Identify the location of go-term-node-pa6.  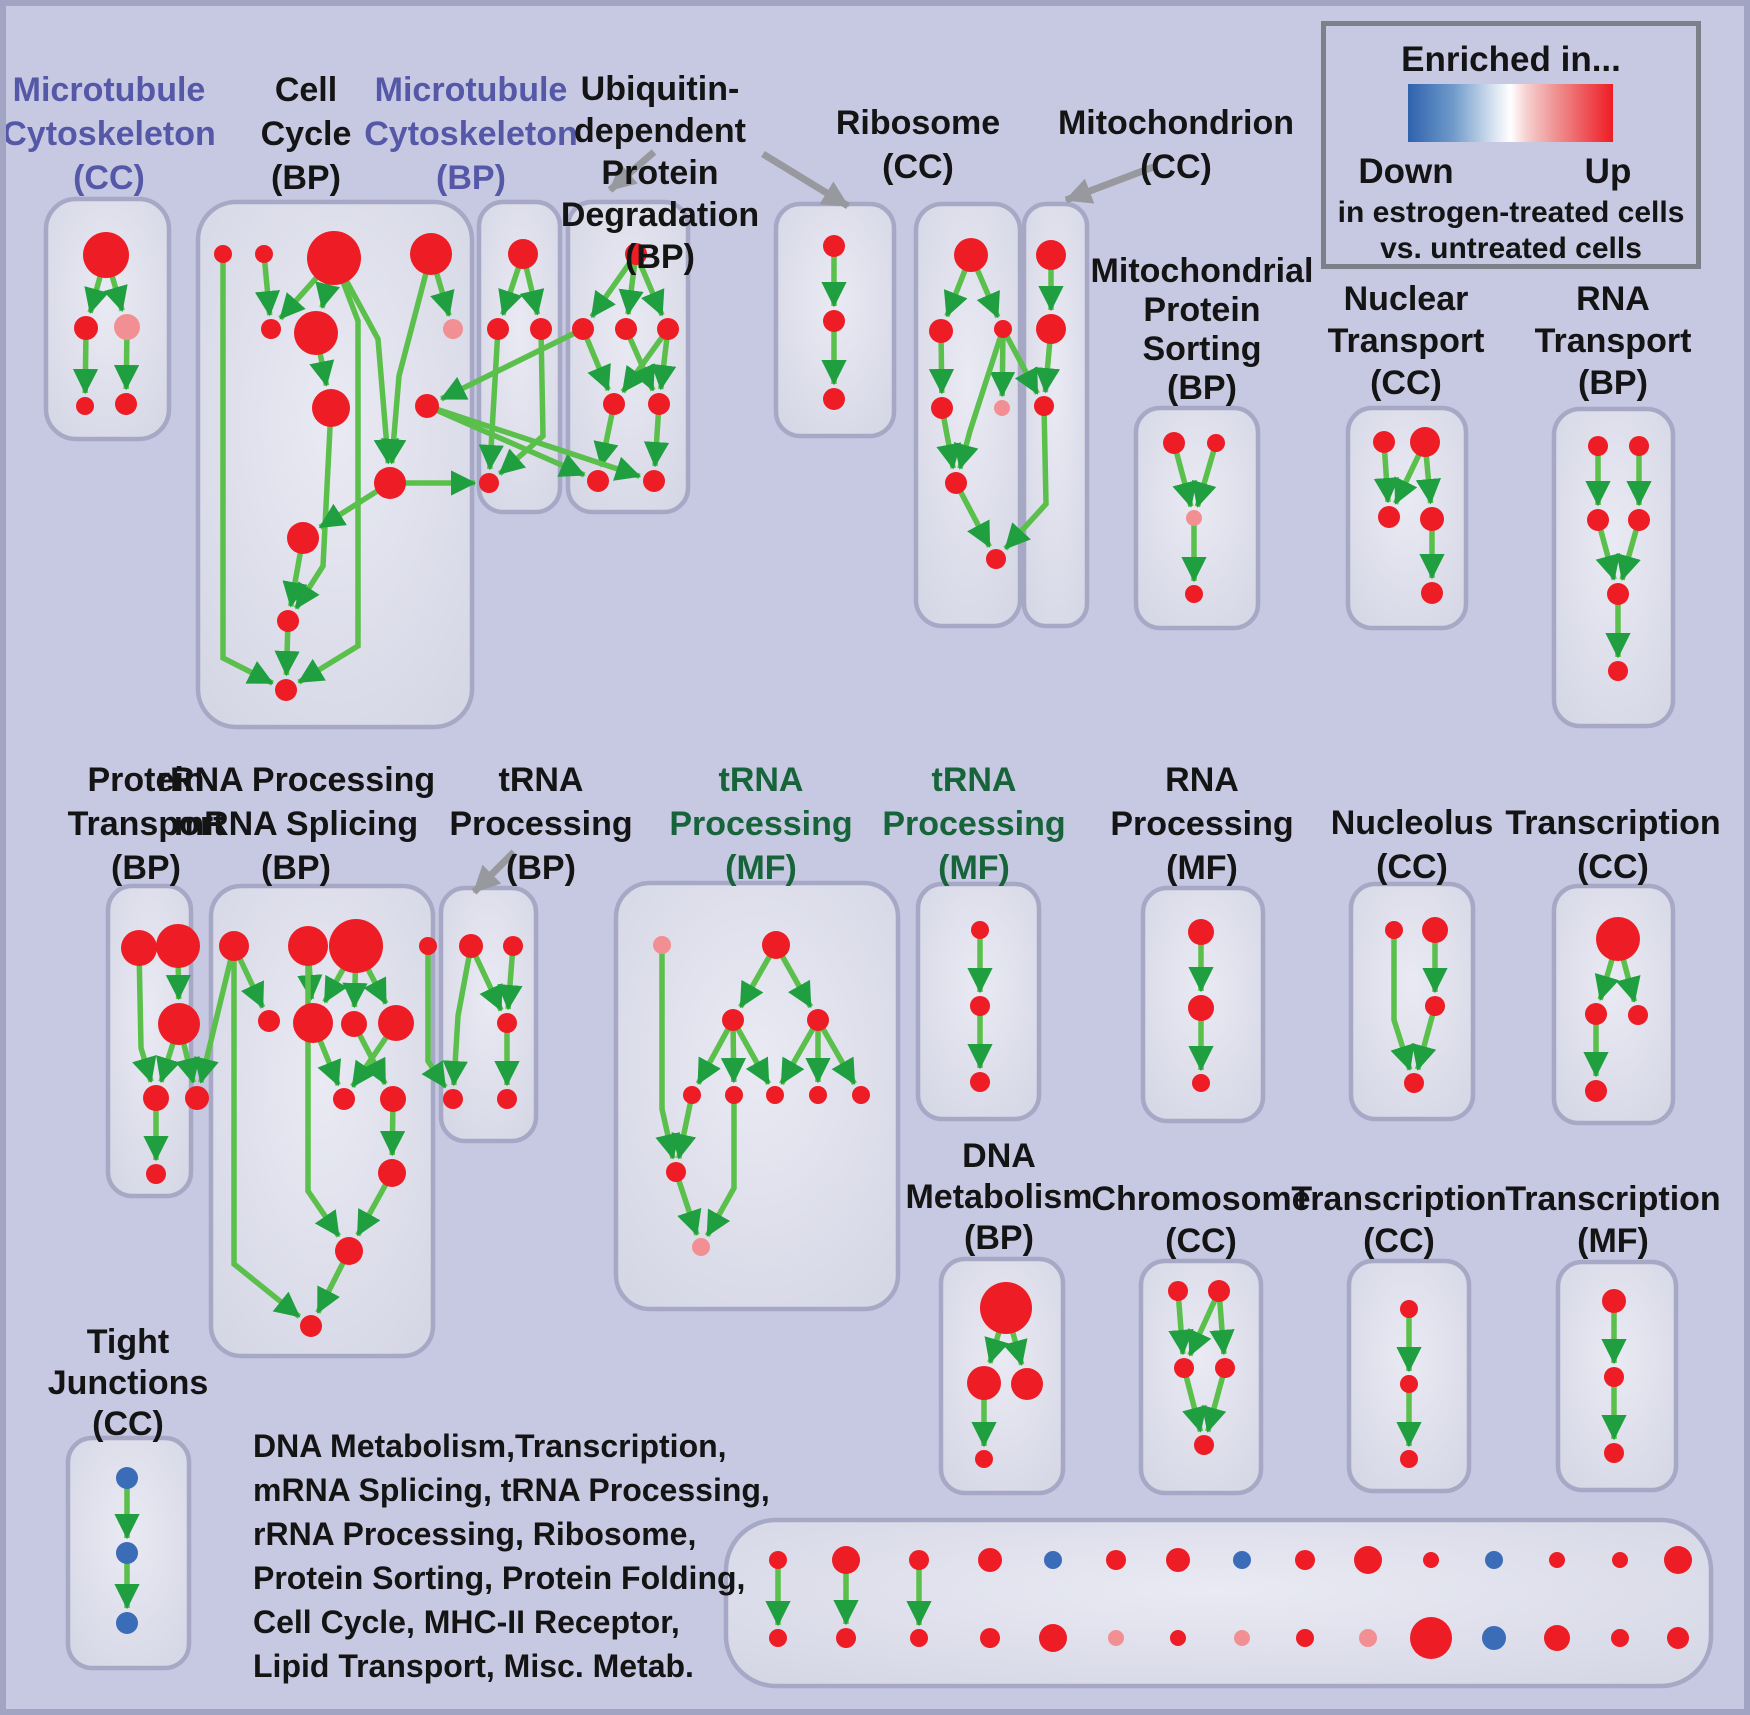
(1116, 1560).